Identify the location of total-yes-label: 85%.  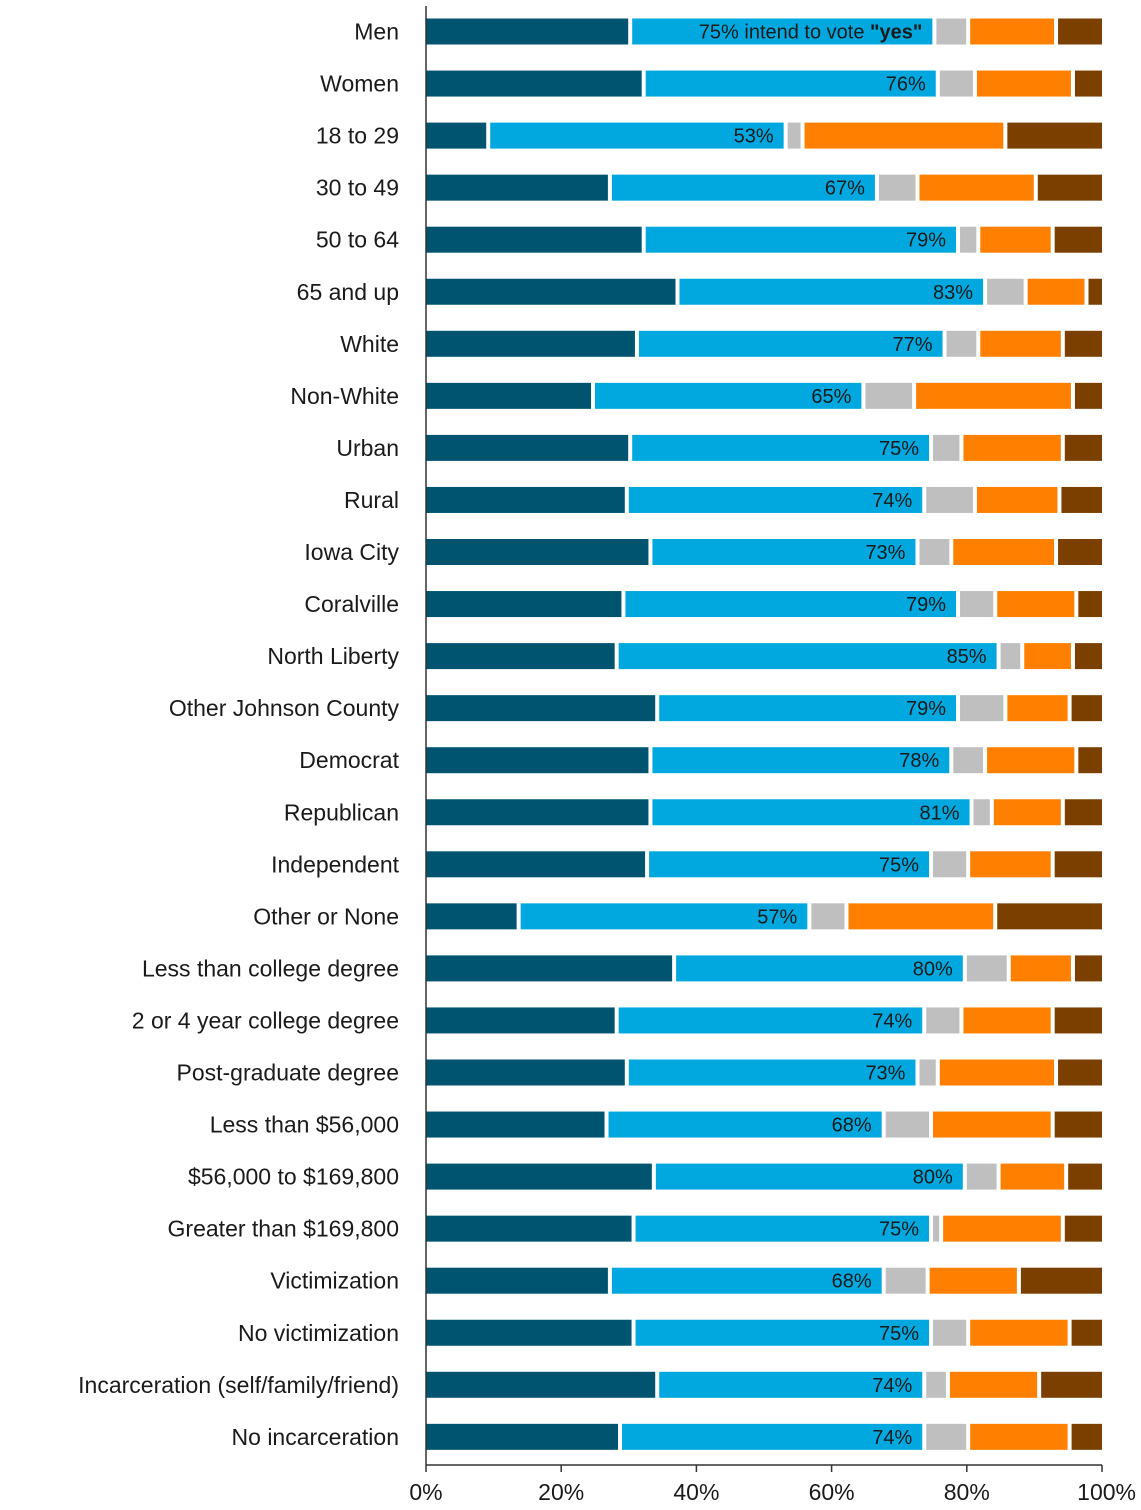
(967, 657).